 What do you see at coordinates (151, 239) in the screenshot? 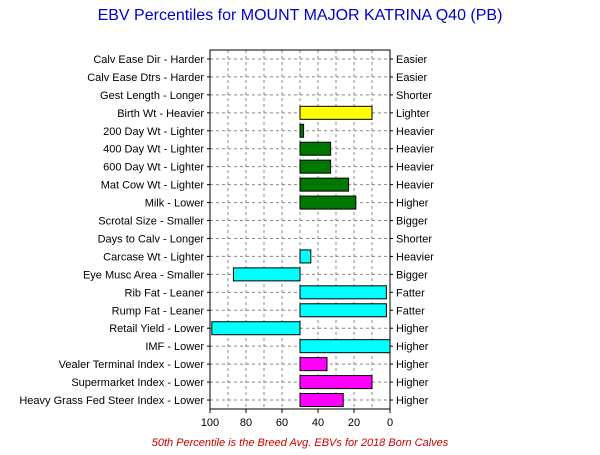
I see `row-label-left: Days to Calv - Longer` at bounding box center [151, 239].